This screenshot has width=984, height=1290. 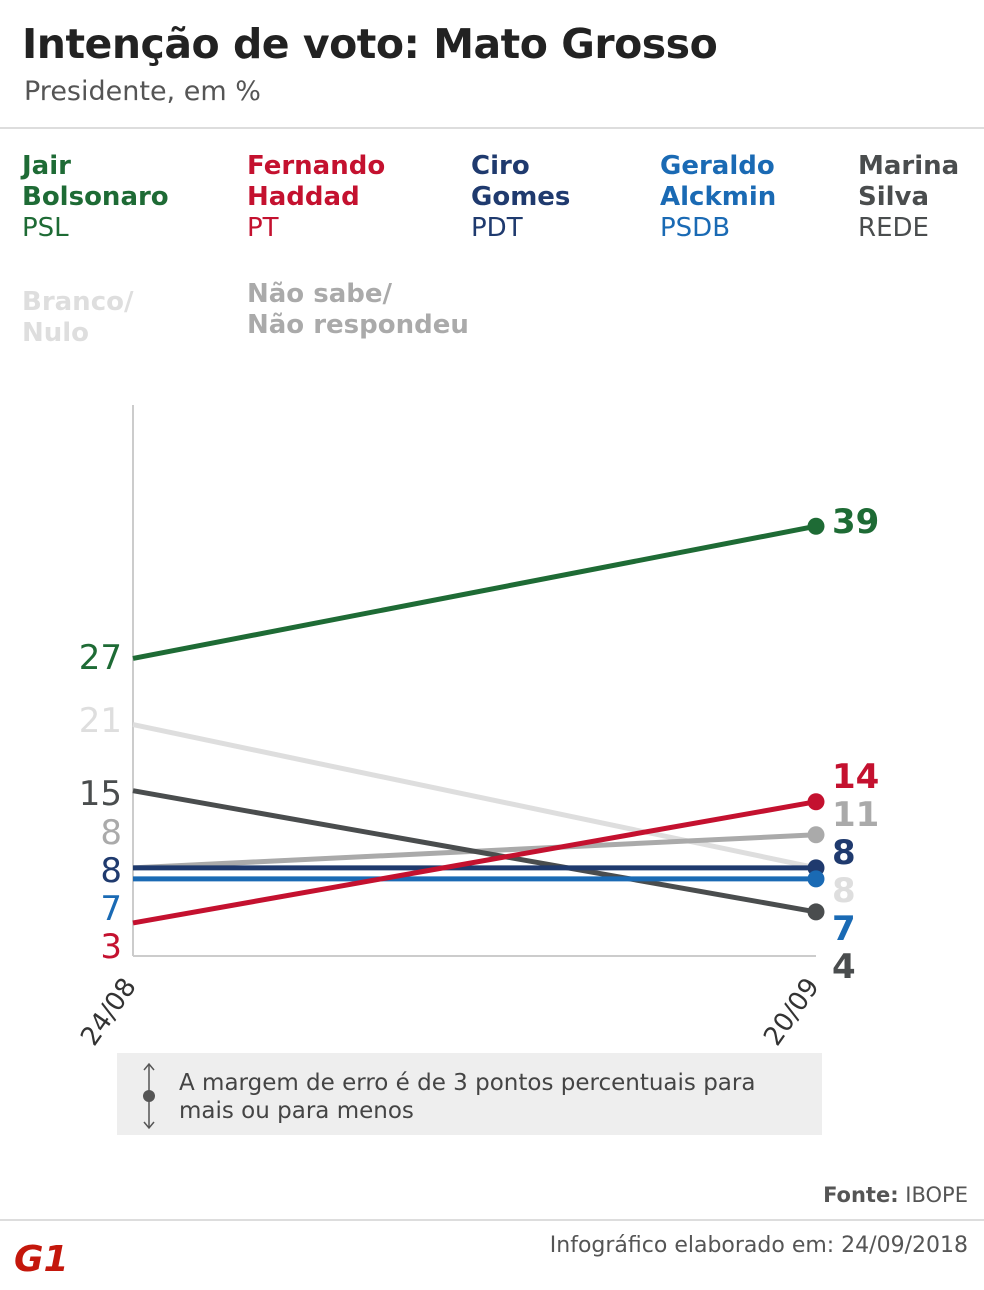 I want to click on page-title: Intenção de voto: Mato Grosso, so click(x=370, y=44).